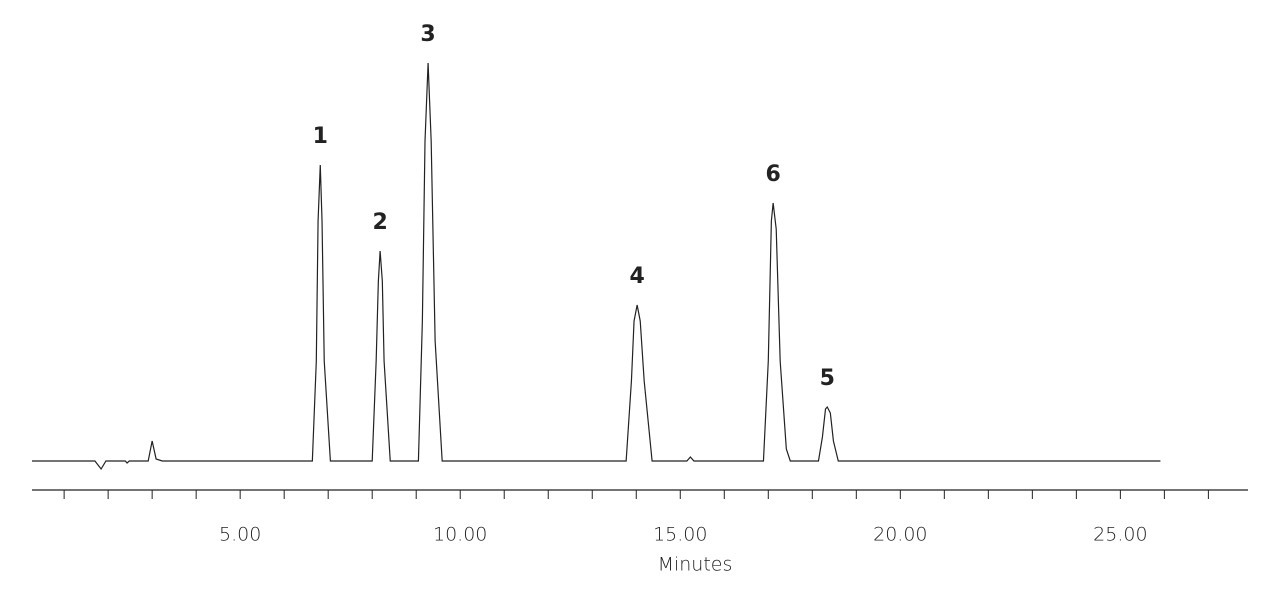 The height and width of the screenshot is (597, 1280). What do you see at coordinates (695, 565) in the screenshot?
I see `x-axis-label: Minutes` at bounding box center [695, 565].